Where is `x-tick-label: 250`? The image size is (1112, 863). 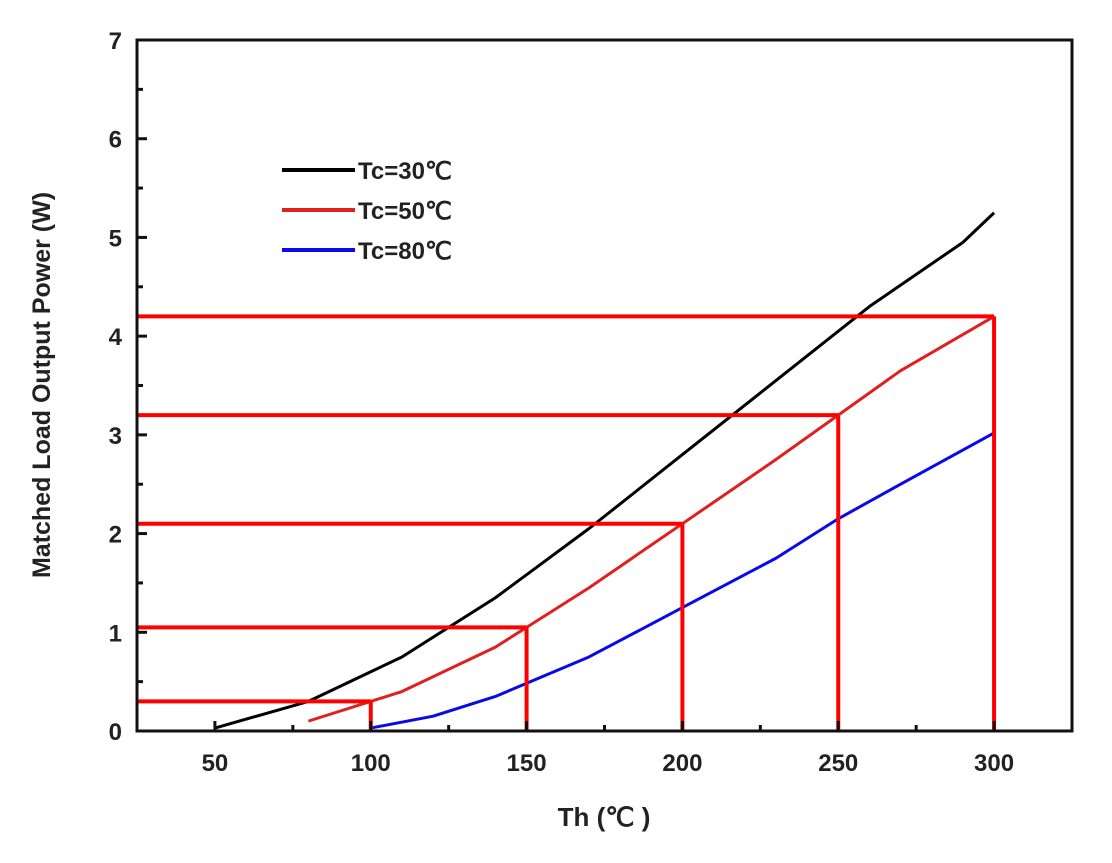 x-tick-label: 250 is located at coordinates (838, 763).